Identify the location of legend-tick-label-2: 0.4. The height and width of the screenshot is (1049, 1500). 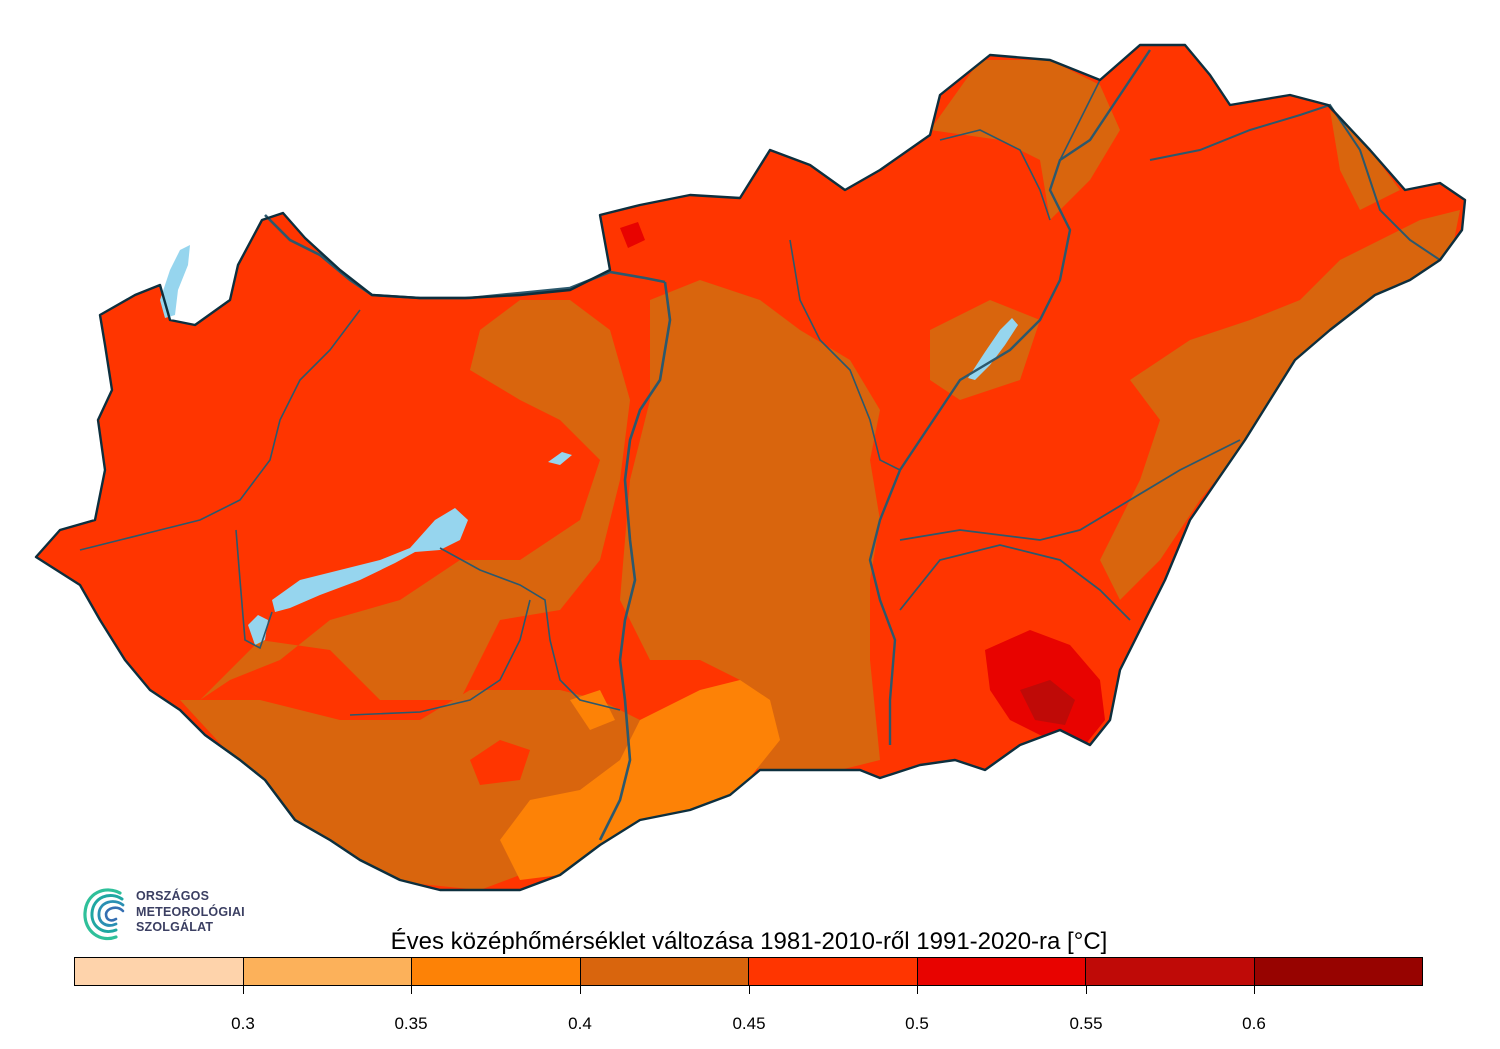
(580, 1023).